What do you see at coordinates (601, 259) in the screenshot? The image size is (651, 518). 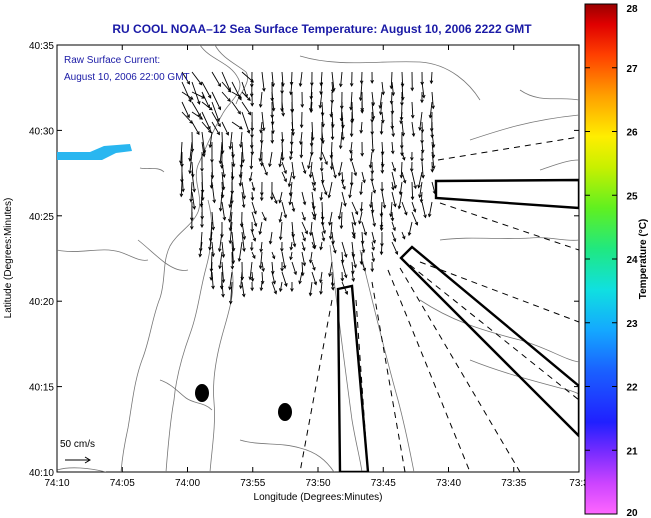 I see `colorbar` at bounding box center [601, 259].